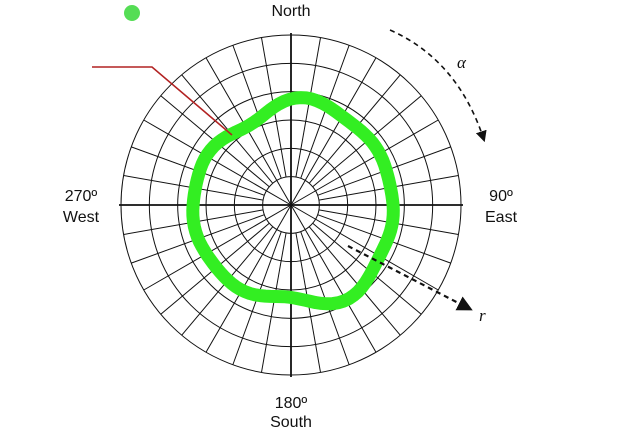  I want to click on radial-direction-arrow, so click(410, 278).